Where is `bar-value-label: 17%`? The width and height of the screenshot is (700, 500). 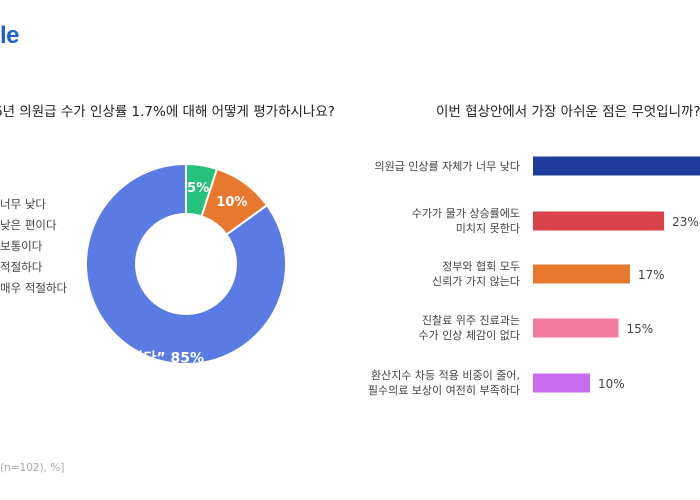
bar-value-label: 17% is located at coordinates (651, 275).